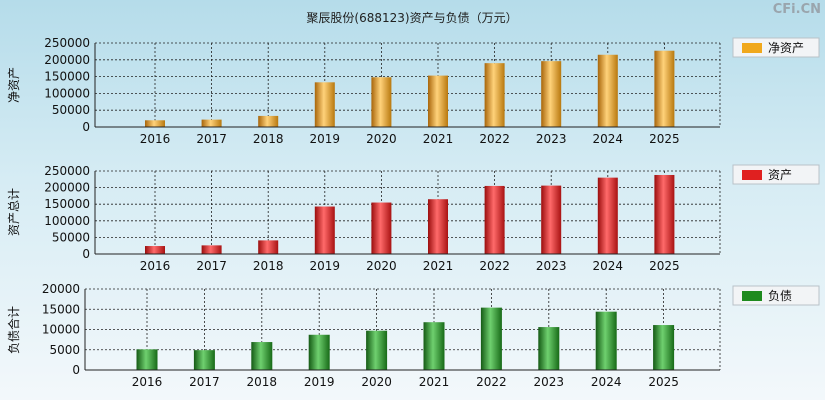 This screenshot has width=825, height=400. I want to click on y-axis-label: 净资产, so click(14, 85).